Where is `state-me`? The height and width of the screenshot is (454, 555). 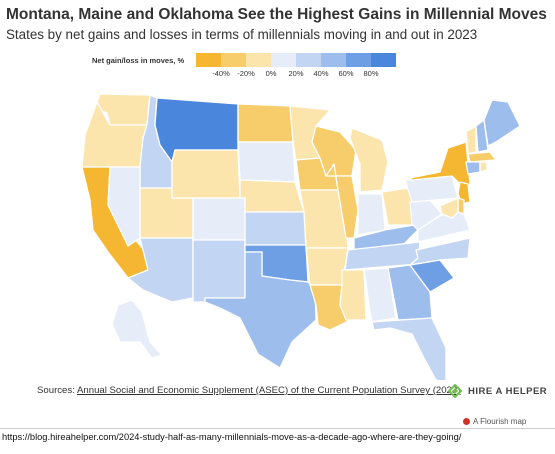 state-me is located at coordinates (502, 123).